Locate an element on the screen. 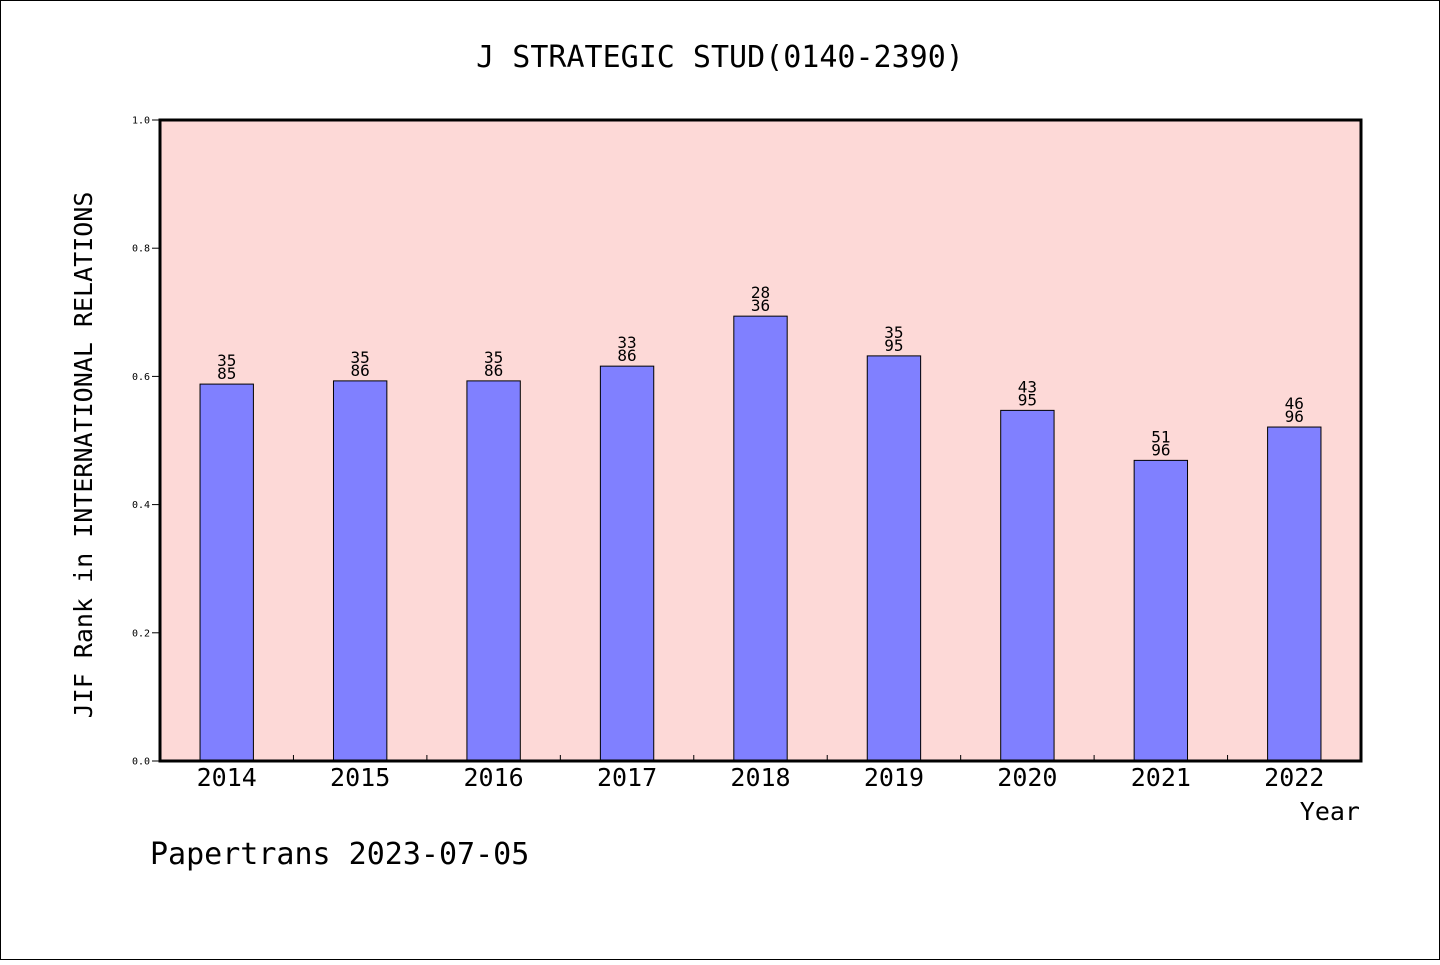  x-axis-label: Year is located at coordinates (1330, 811).